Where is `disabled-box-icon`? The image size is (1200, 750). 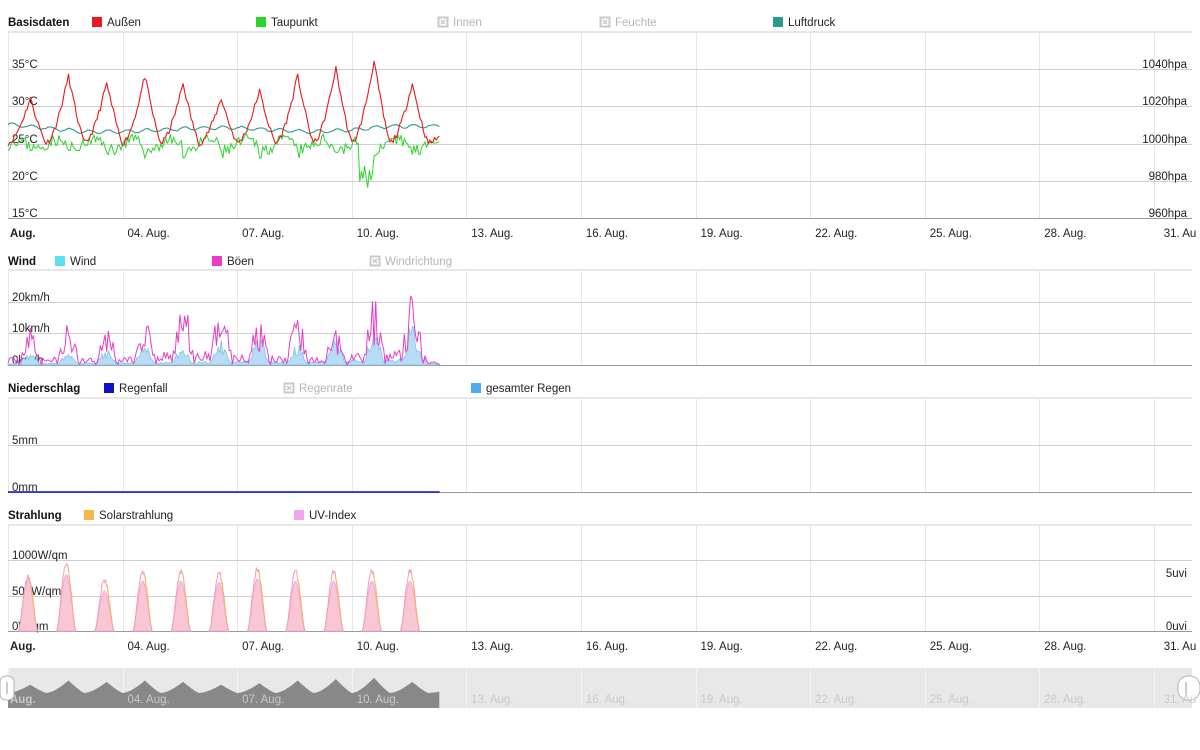 disabled-box-icon is located at coordinates (443, 22).